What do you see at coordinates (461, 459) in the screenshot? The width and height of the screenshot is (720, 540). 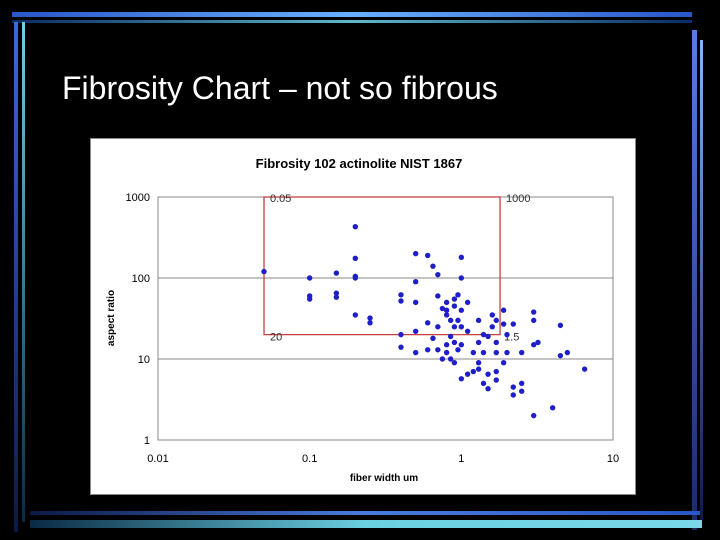 I see `x-tick-label-2: 1` at bounding box center [461, 459].